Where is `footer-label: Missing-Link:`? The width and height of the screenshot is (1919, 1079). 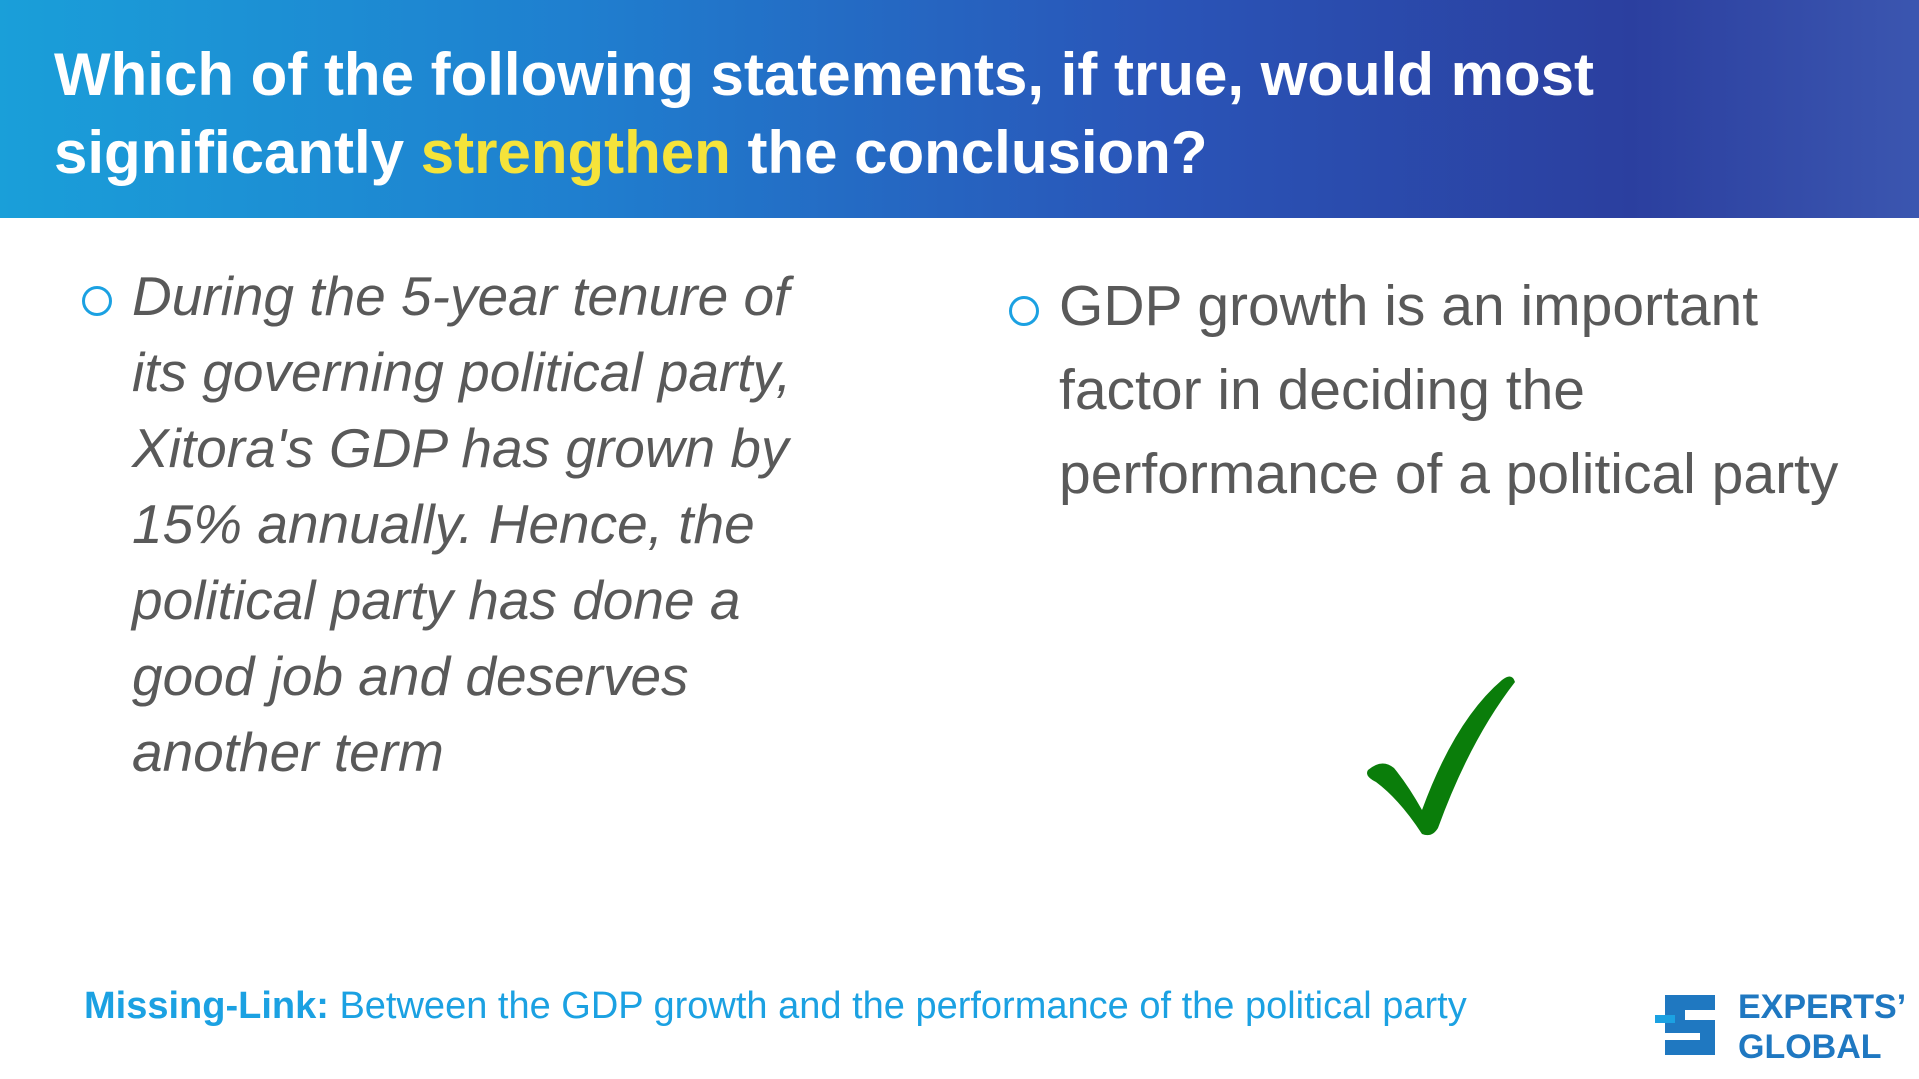
footer-label: Missing-Link: is located at coordinates (206, 1006).